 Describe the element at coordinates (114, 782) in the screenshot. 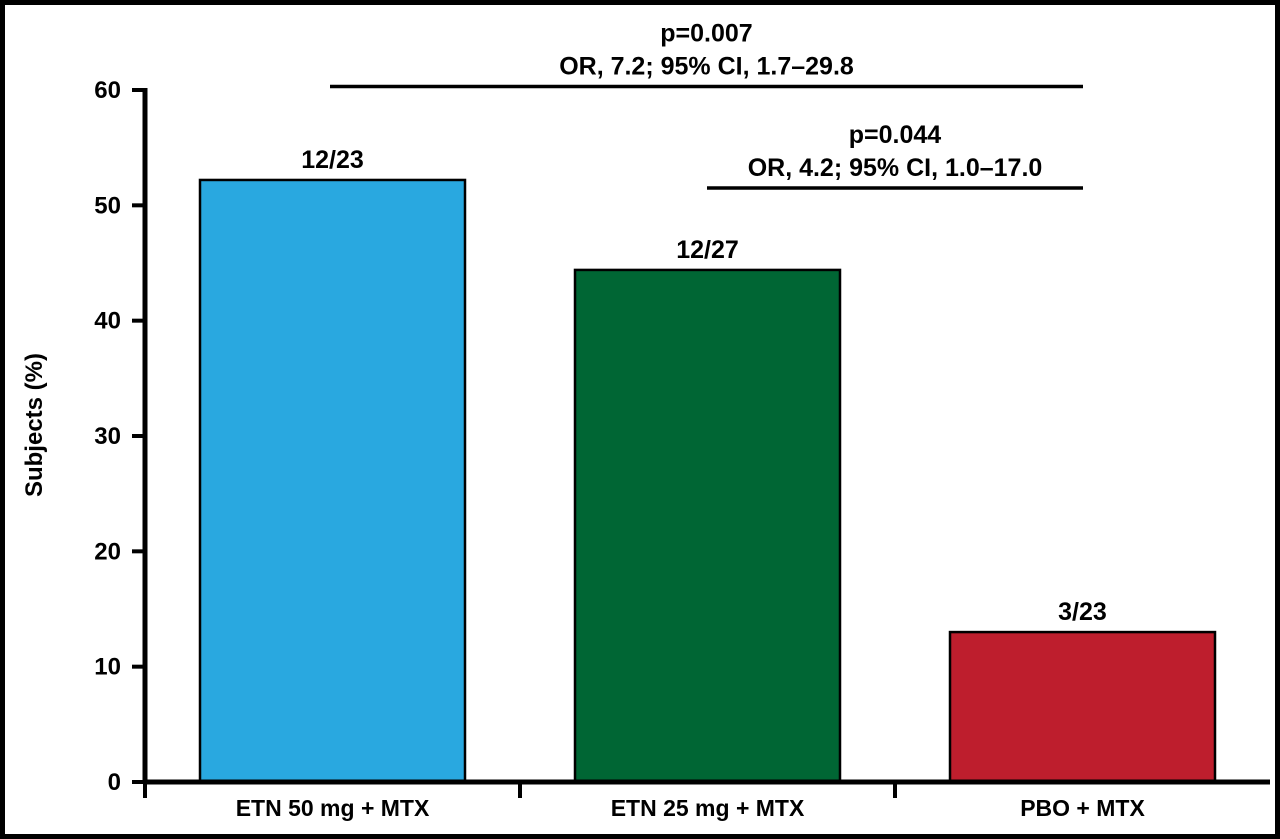

I see `y-tick-label: 0` at that location.